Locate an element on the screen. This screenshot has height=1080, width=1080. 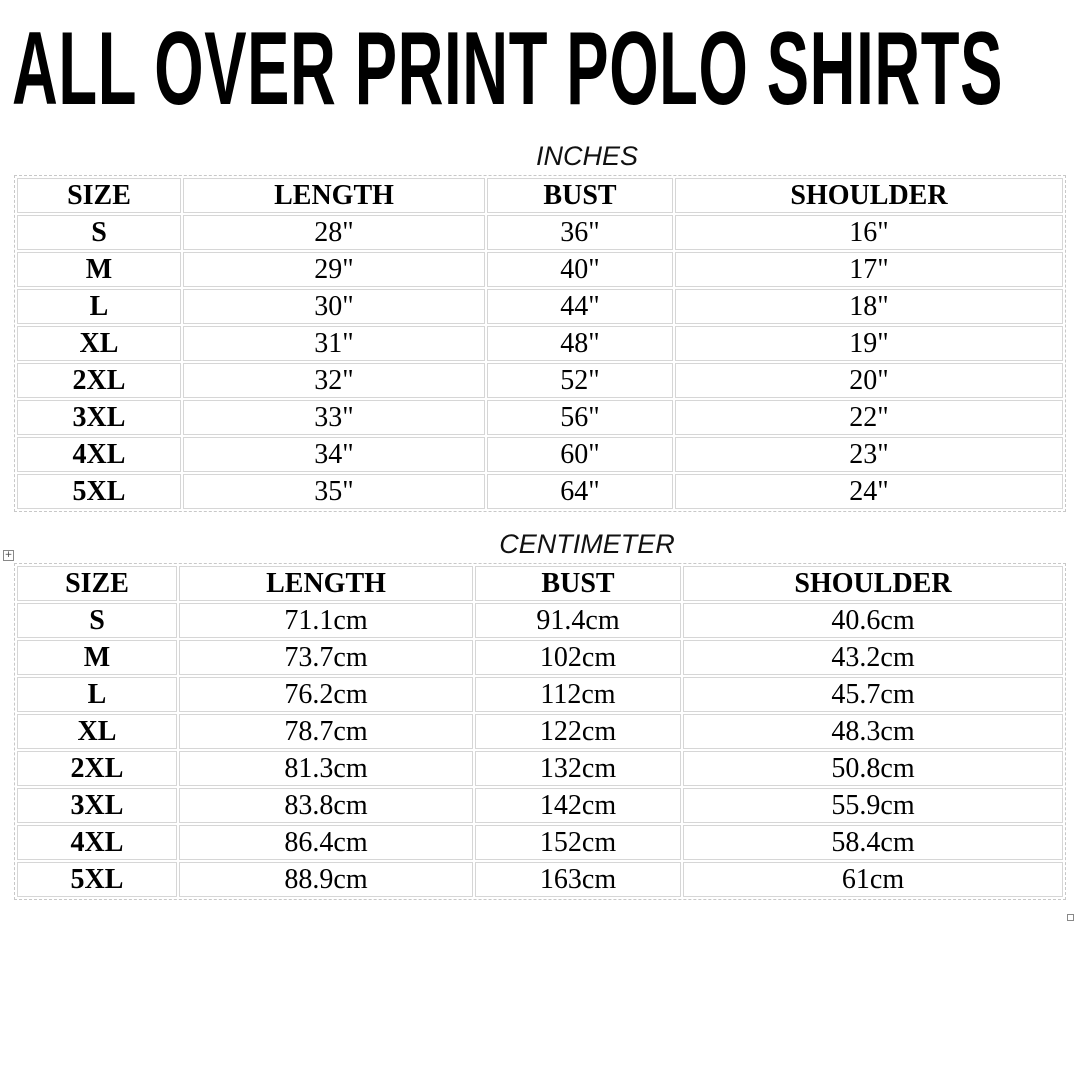
value-cell: 32" is located at coordinates (334, 380).